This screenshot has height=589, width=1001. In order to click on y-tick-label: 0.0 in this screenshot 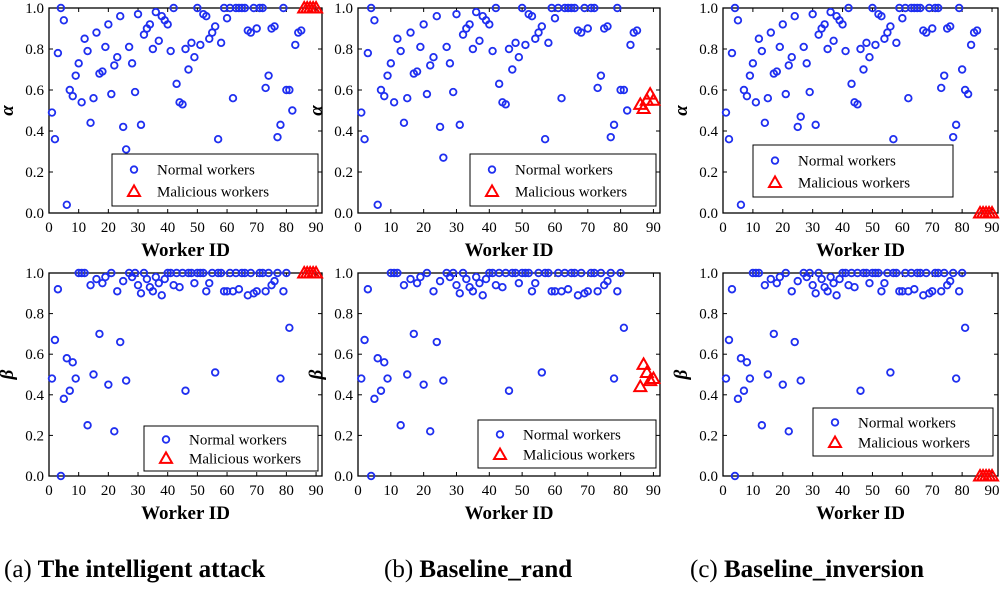, I will do `click(34, 214)`.